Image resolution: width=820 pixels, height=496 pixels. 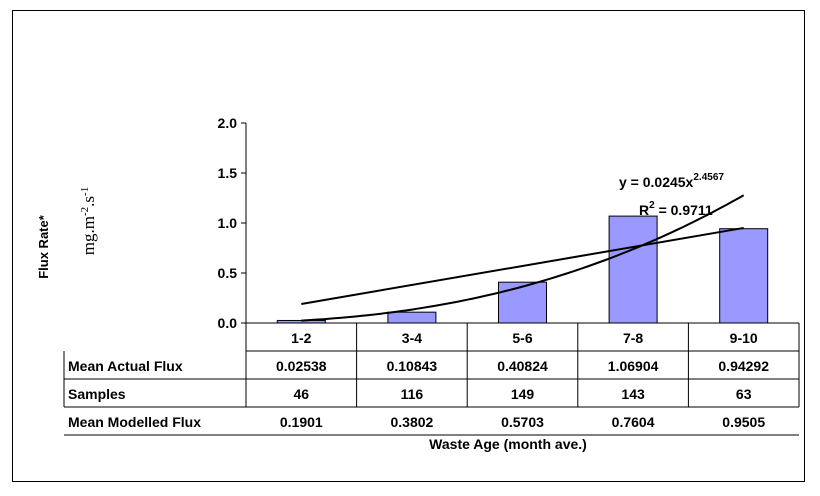 I want to click on trend-r2-sup: 2, so click(x=652, y=205).